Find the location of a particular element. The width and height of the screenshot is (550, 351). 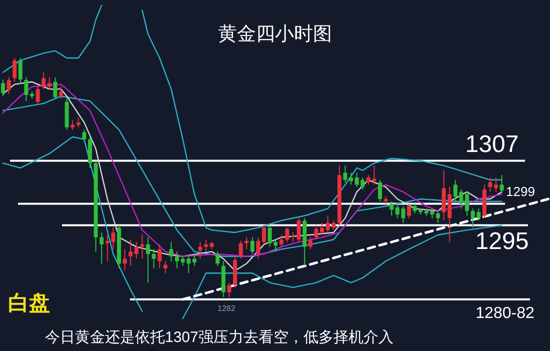

annotation: 1307 is located at coordinates (492, 144).